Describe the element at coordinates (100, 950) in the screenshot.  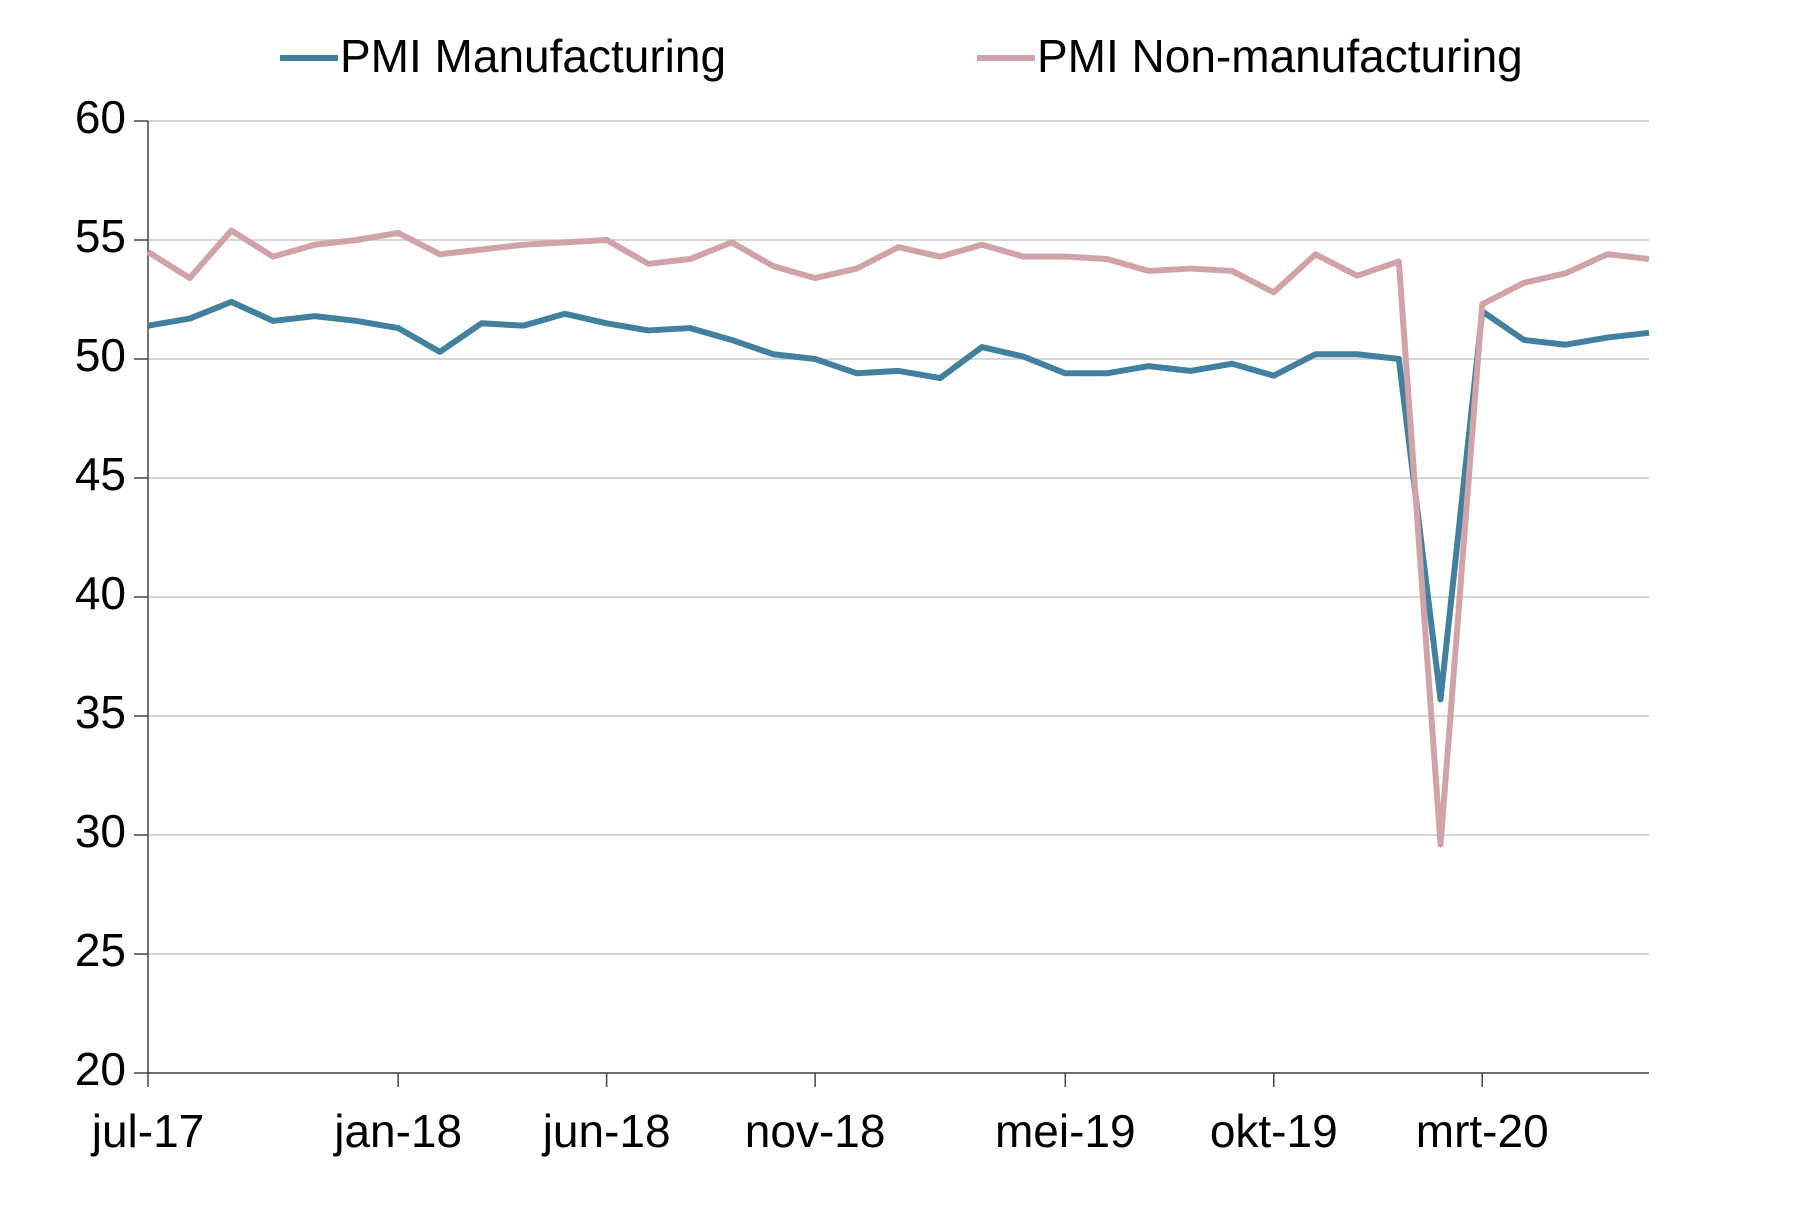
I see `y-tick-label: 25` at that location.